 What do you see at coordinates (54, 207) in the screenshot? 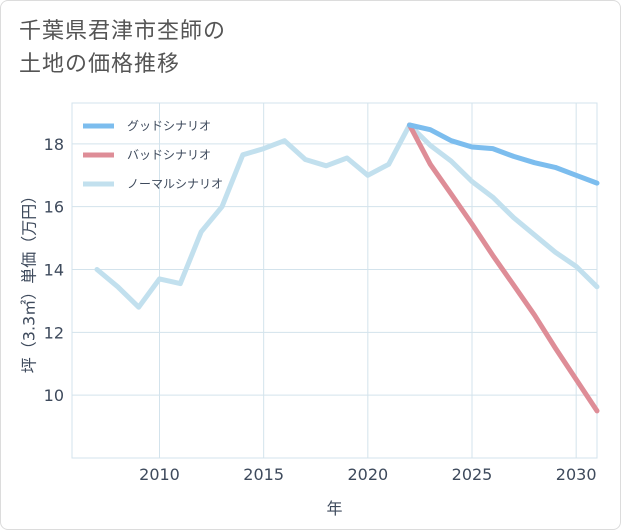
I see `y-tick-label: 16` at bounding box center [54, 207].